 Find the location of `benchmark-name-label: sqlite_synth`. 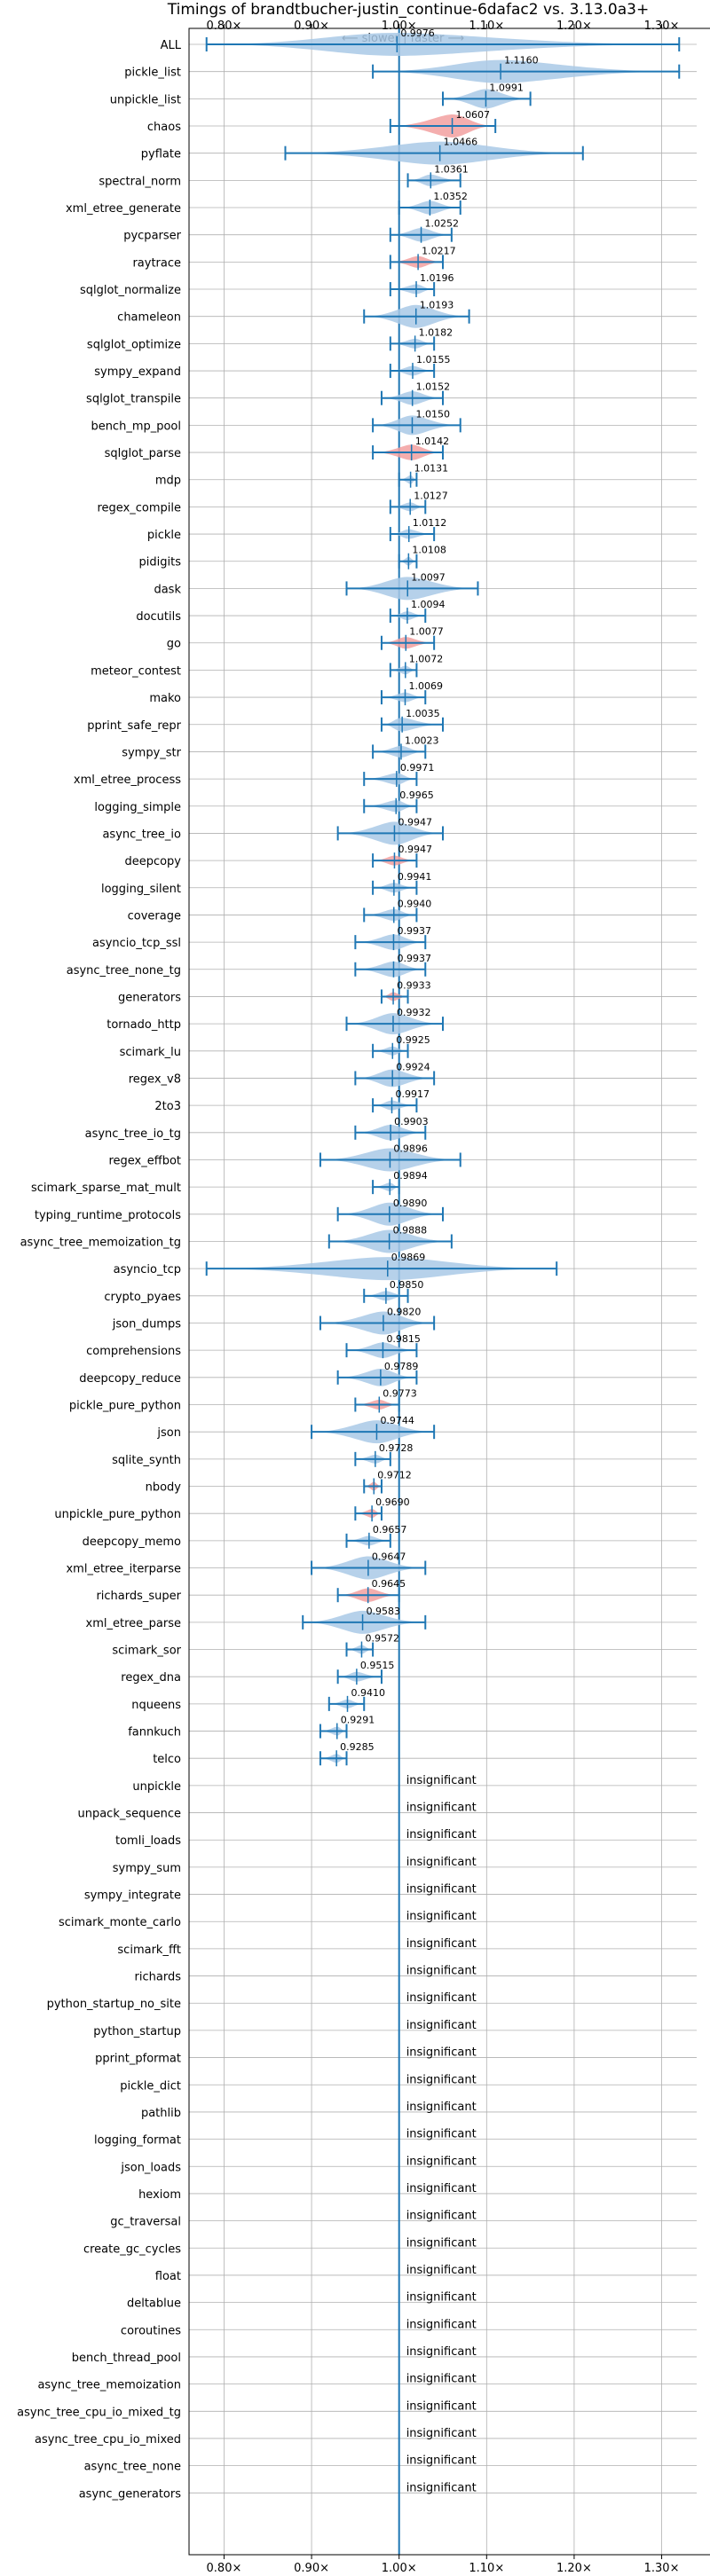

benchmark-name-label: sqlite_synth is located at coordinates (146, 1460).